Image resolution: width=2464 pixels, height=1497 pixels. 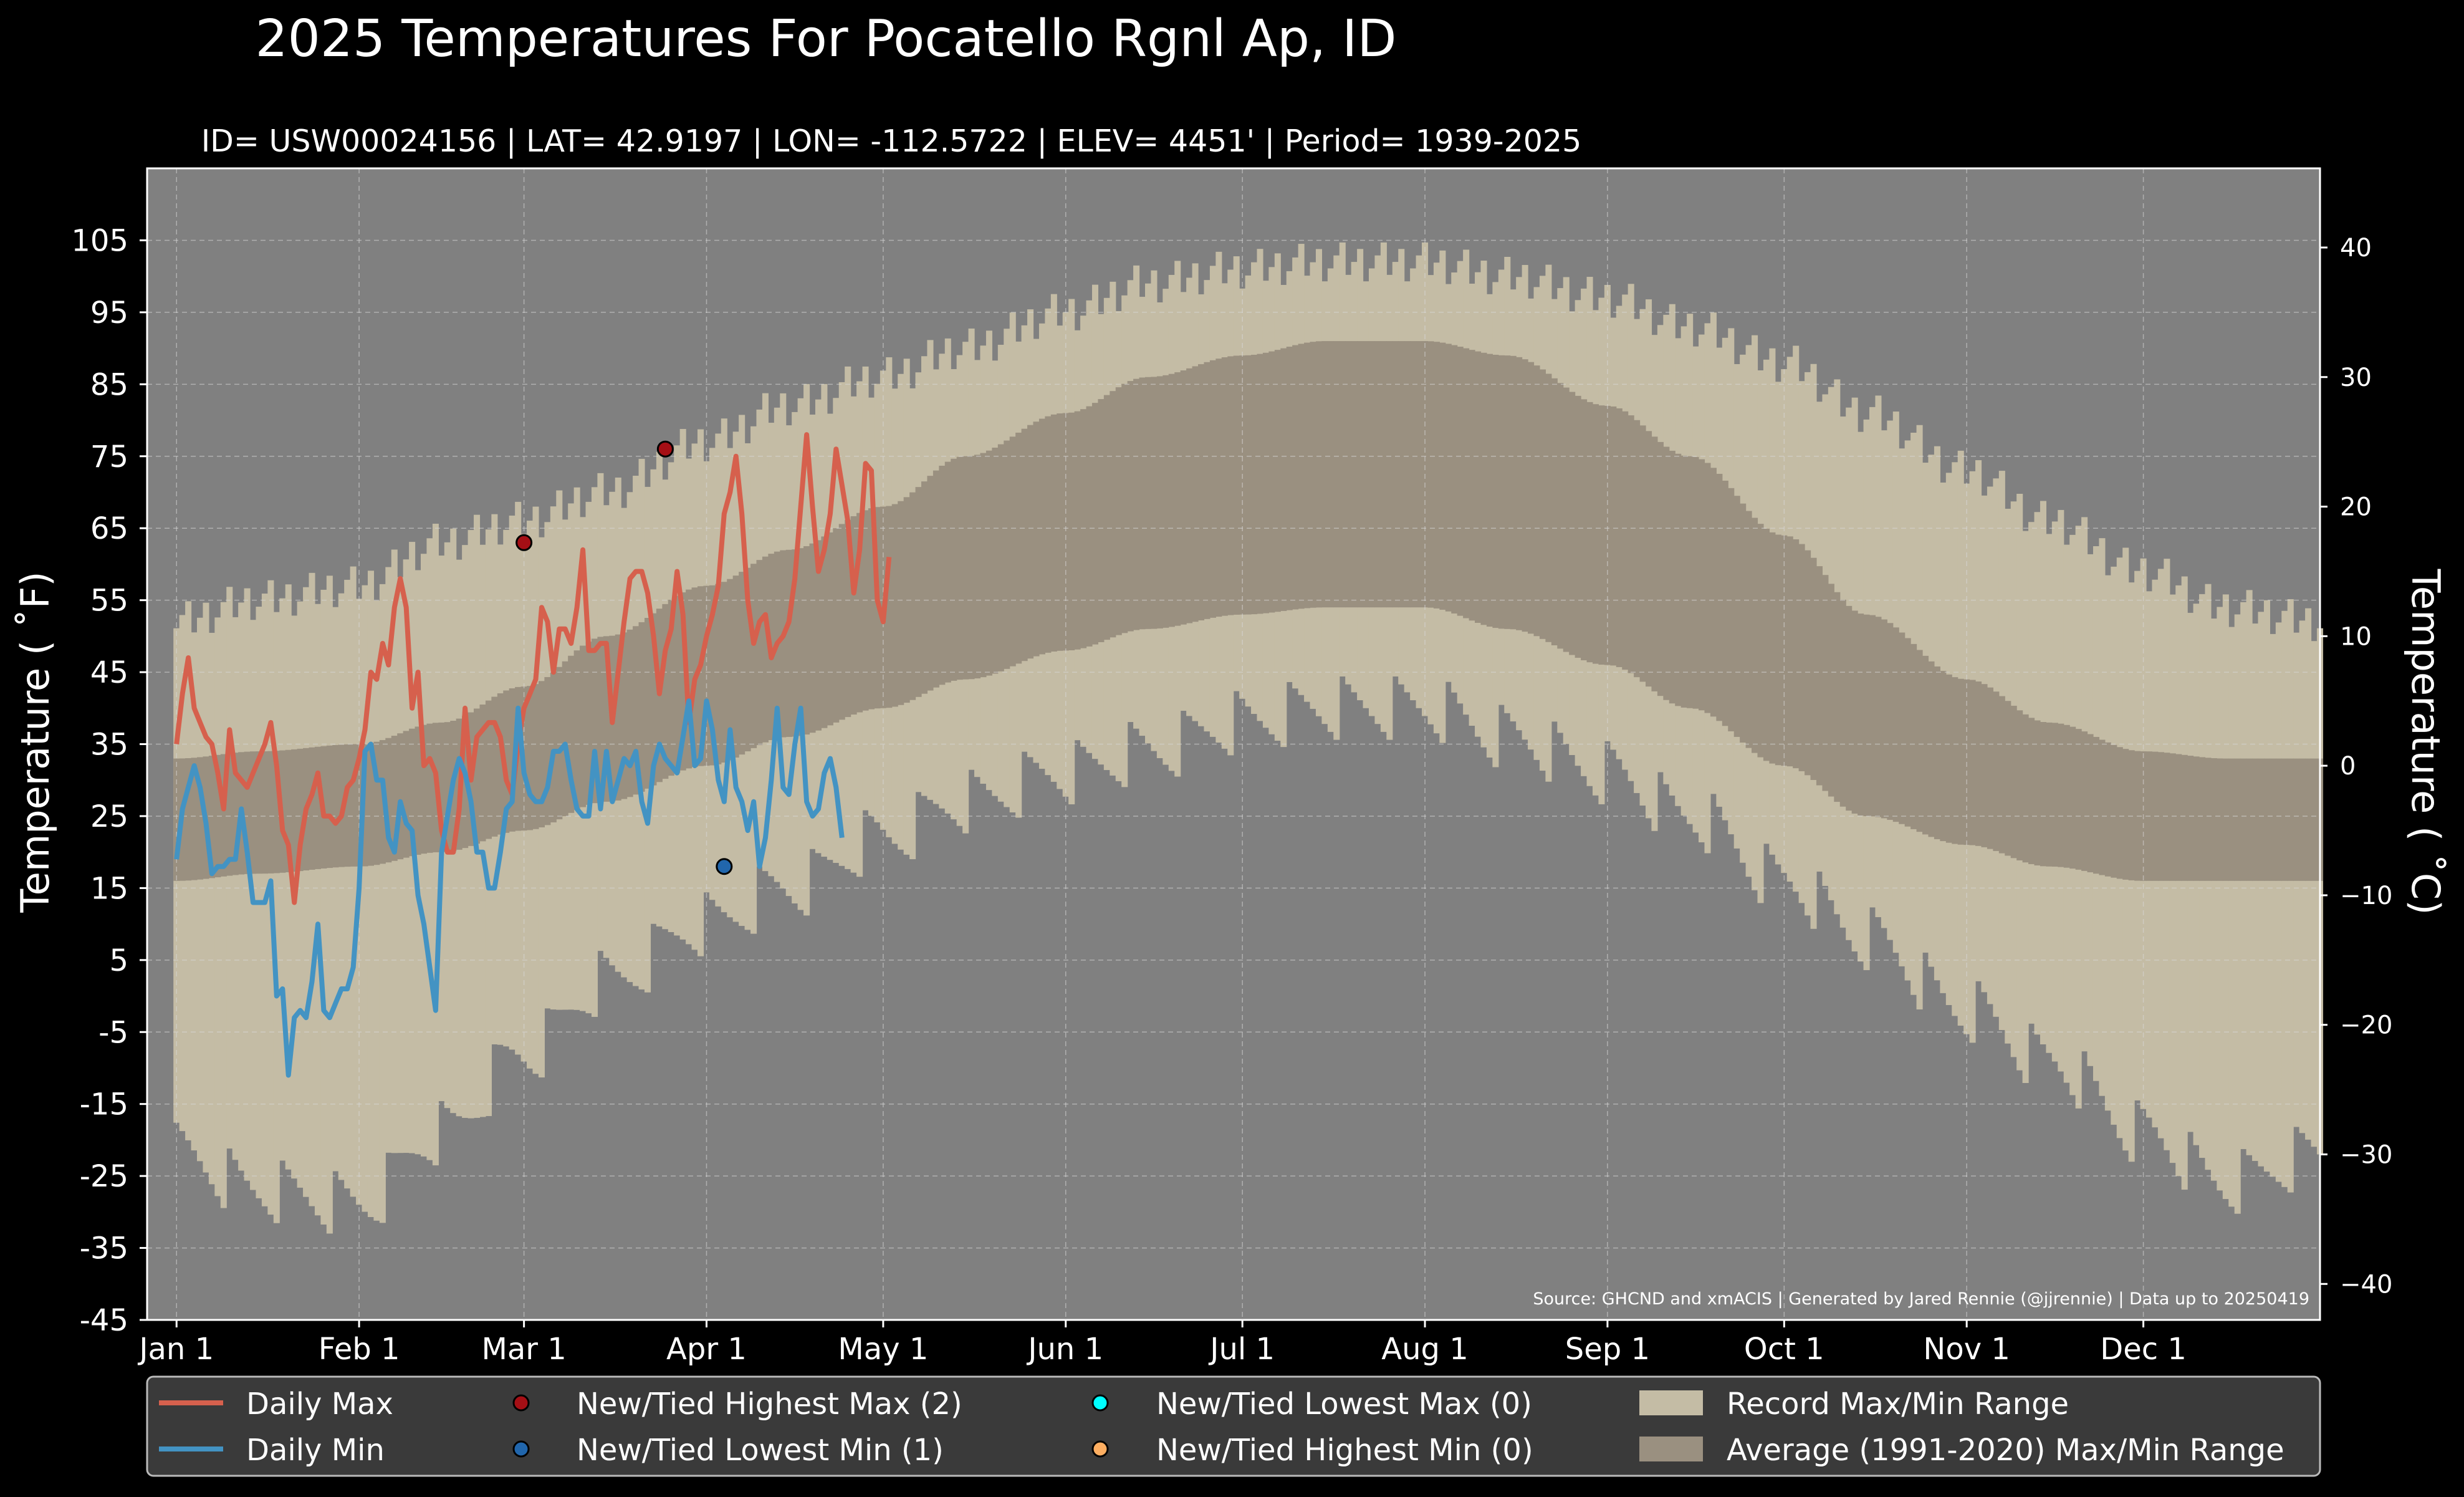 I want to click on legend-label-daily-max: Daily Max, so click(x=319, y=1404).